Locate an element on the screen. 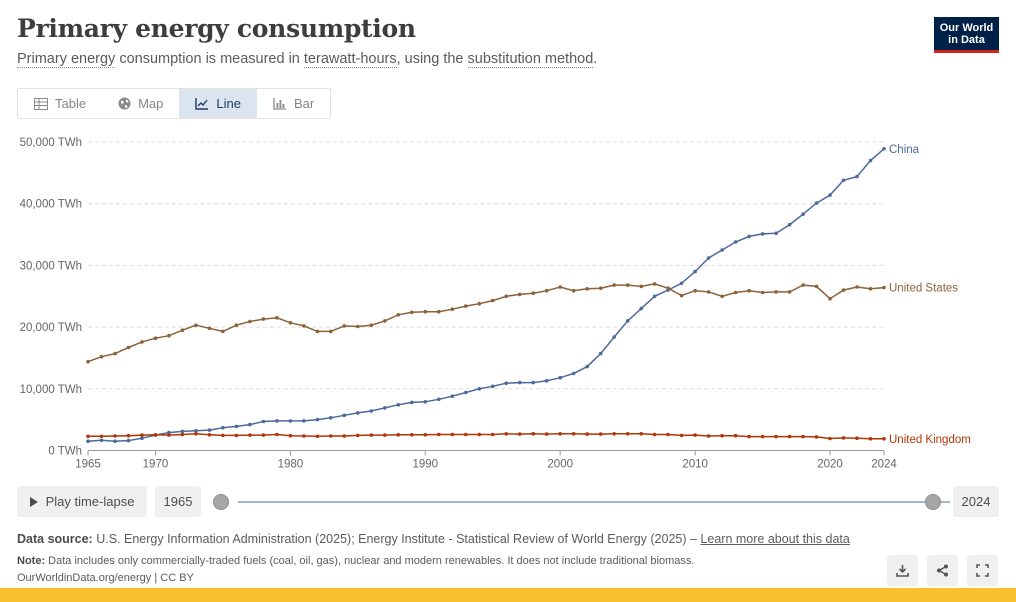 The width and height of the screenshot is (1016, 602). subtitle-text: consumption is measured in is located at coordinates (209, 59).